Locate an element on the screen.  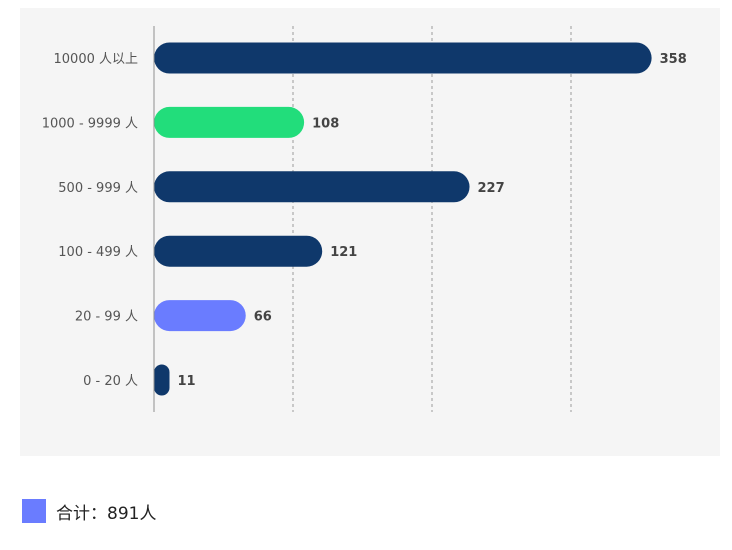
value-label-4: 121 is located at coordinates (343, 252).